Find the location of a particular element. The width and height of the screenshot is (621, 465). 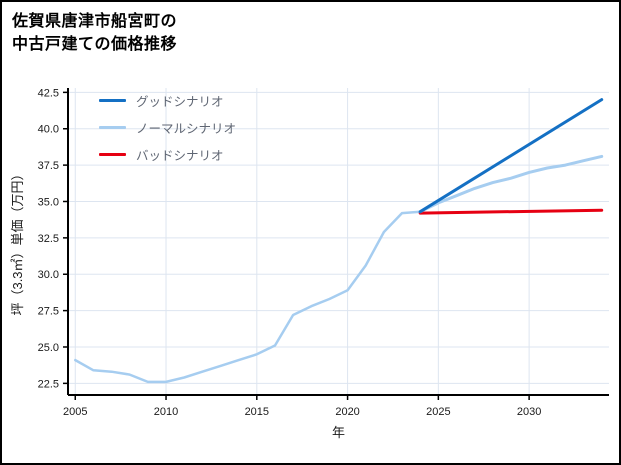

x-tick-label: 2010 is located at coordinates (166, 412).